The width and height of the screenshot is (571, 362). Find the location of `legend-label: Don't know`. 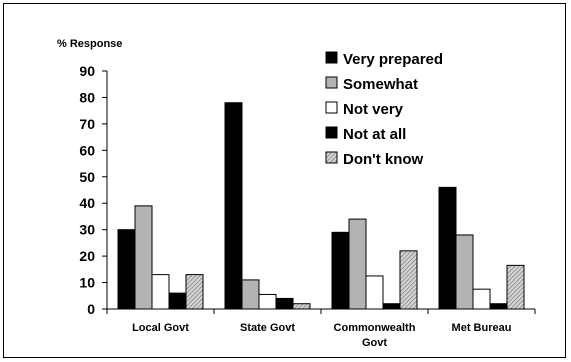

legend-label: Don't know is located at coordinates (383, 159).